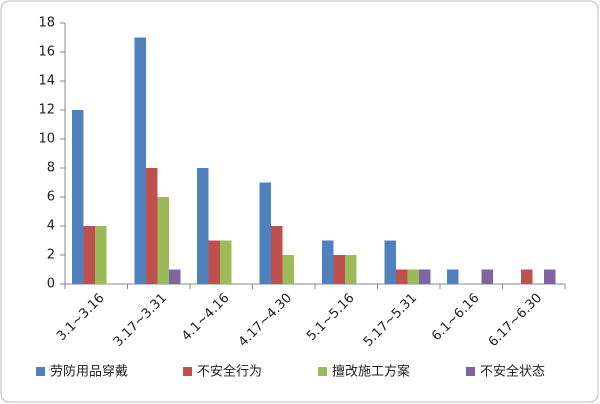 This screenshot has width=600, height=404. Describe the element at coordinates (46, 52) in the screenshot. I see `y-tick-label: 16` at that location.